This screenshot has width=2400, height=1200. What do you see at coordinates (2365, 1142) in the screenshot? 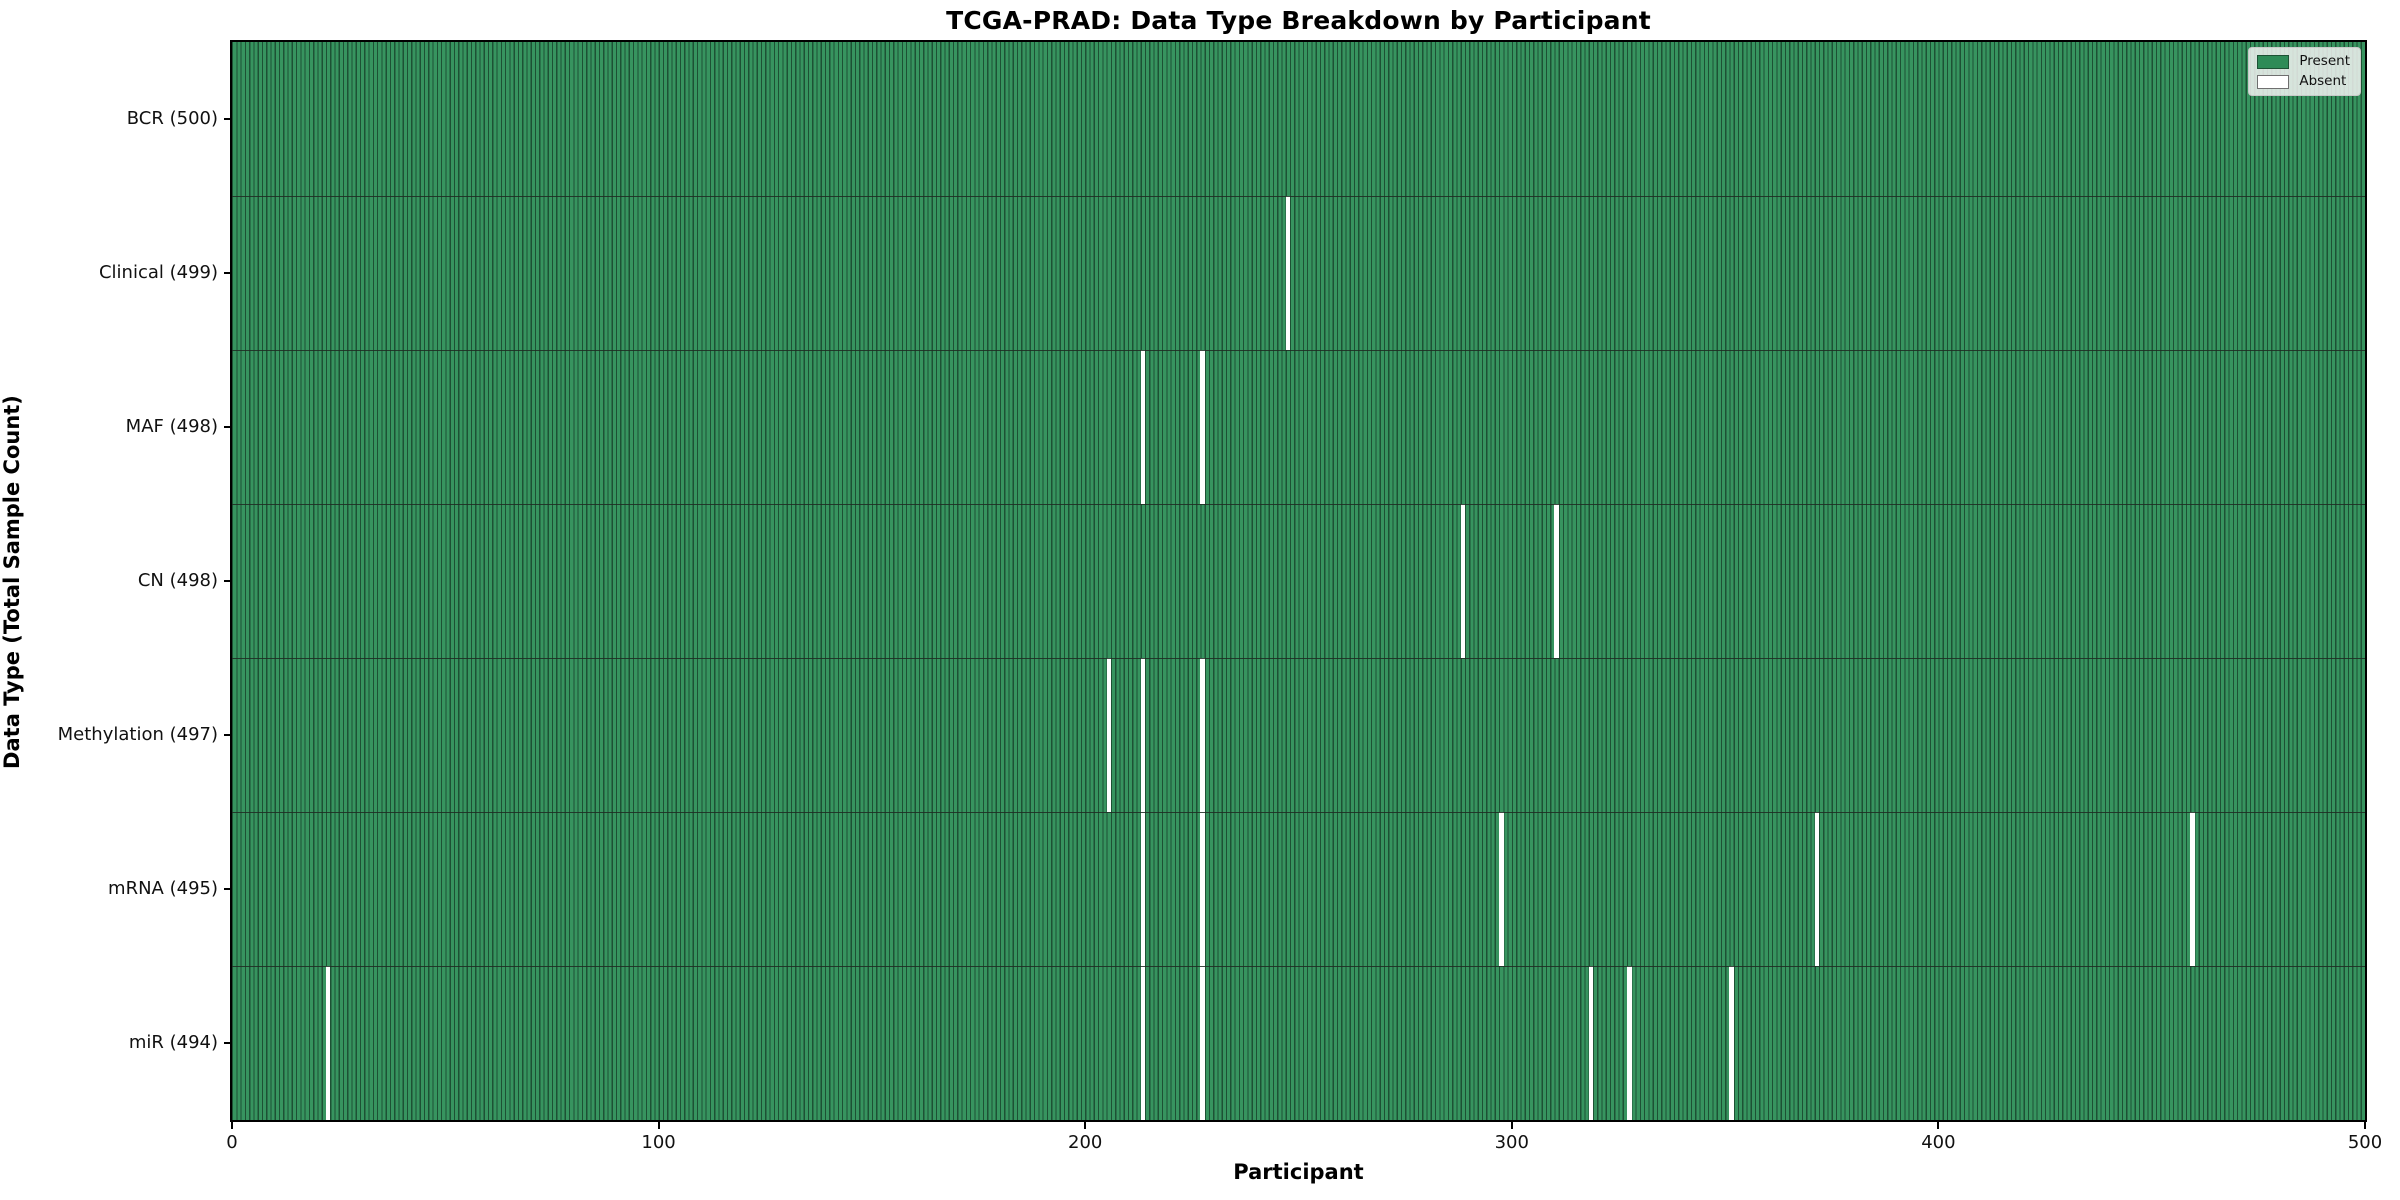
I see `xtick-label-500: 500` at bounding box center [2365, 1142].